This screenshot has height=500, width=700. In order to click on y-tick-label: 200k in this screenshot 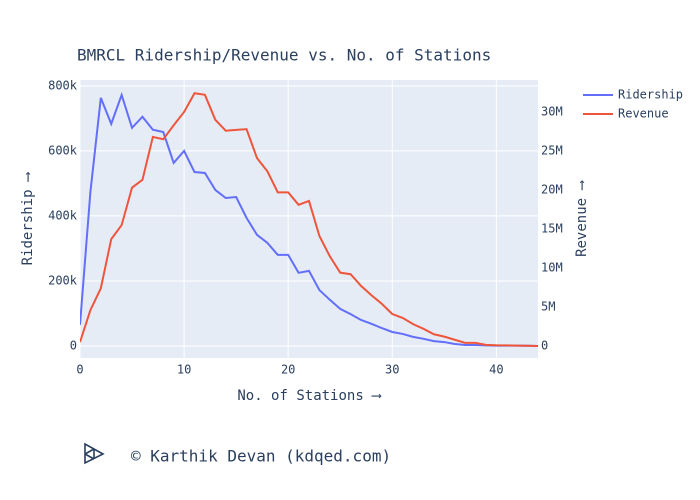, I will do `click(63, 280)`.